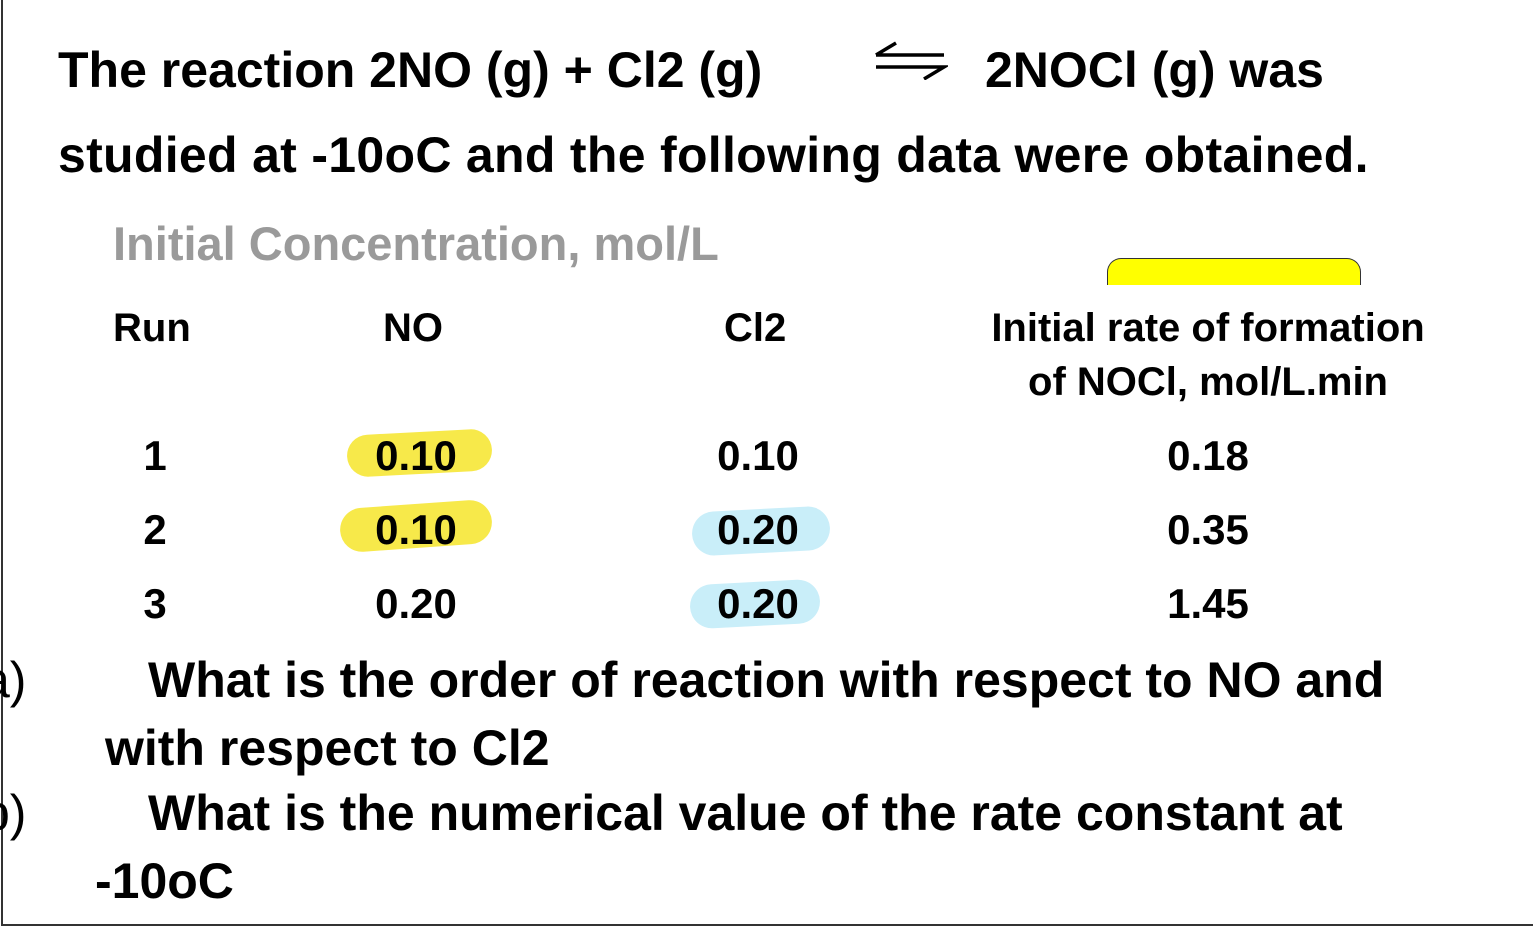 This screenshot has height=931, width=1533. I want to click on equilibrium-arrow-icon, so click(911, 60).